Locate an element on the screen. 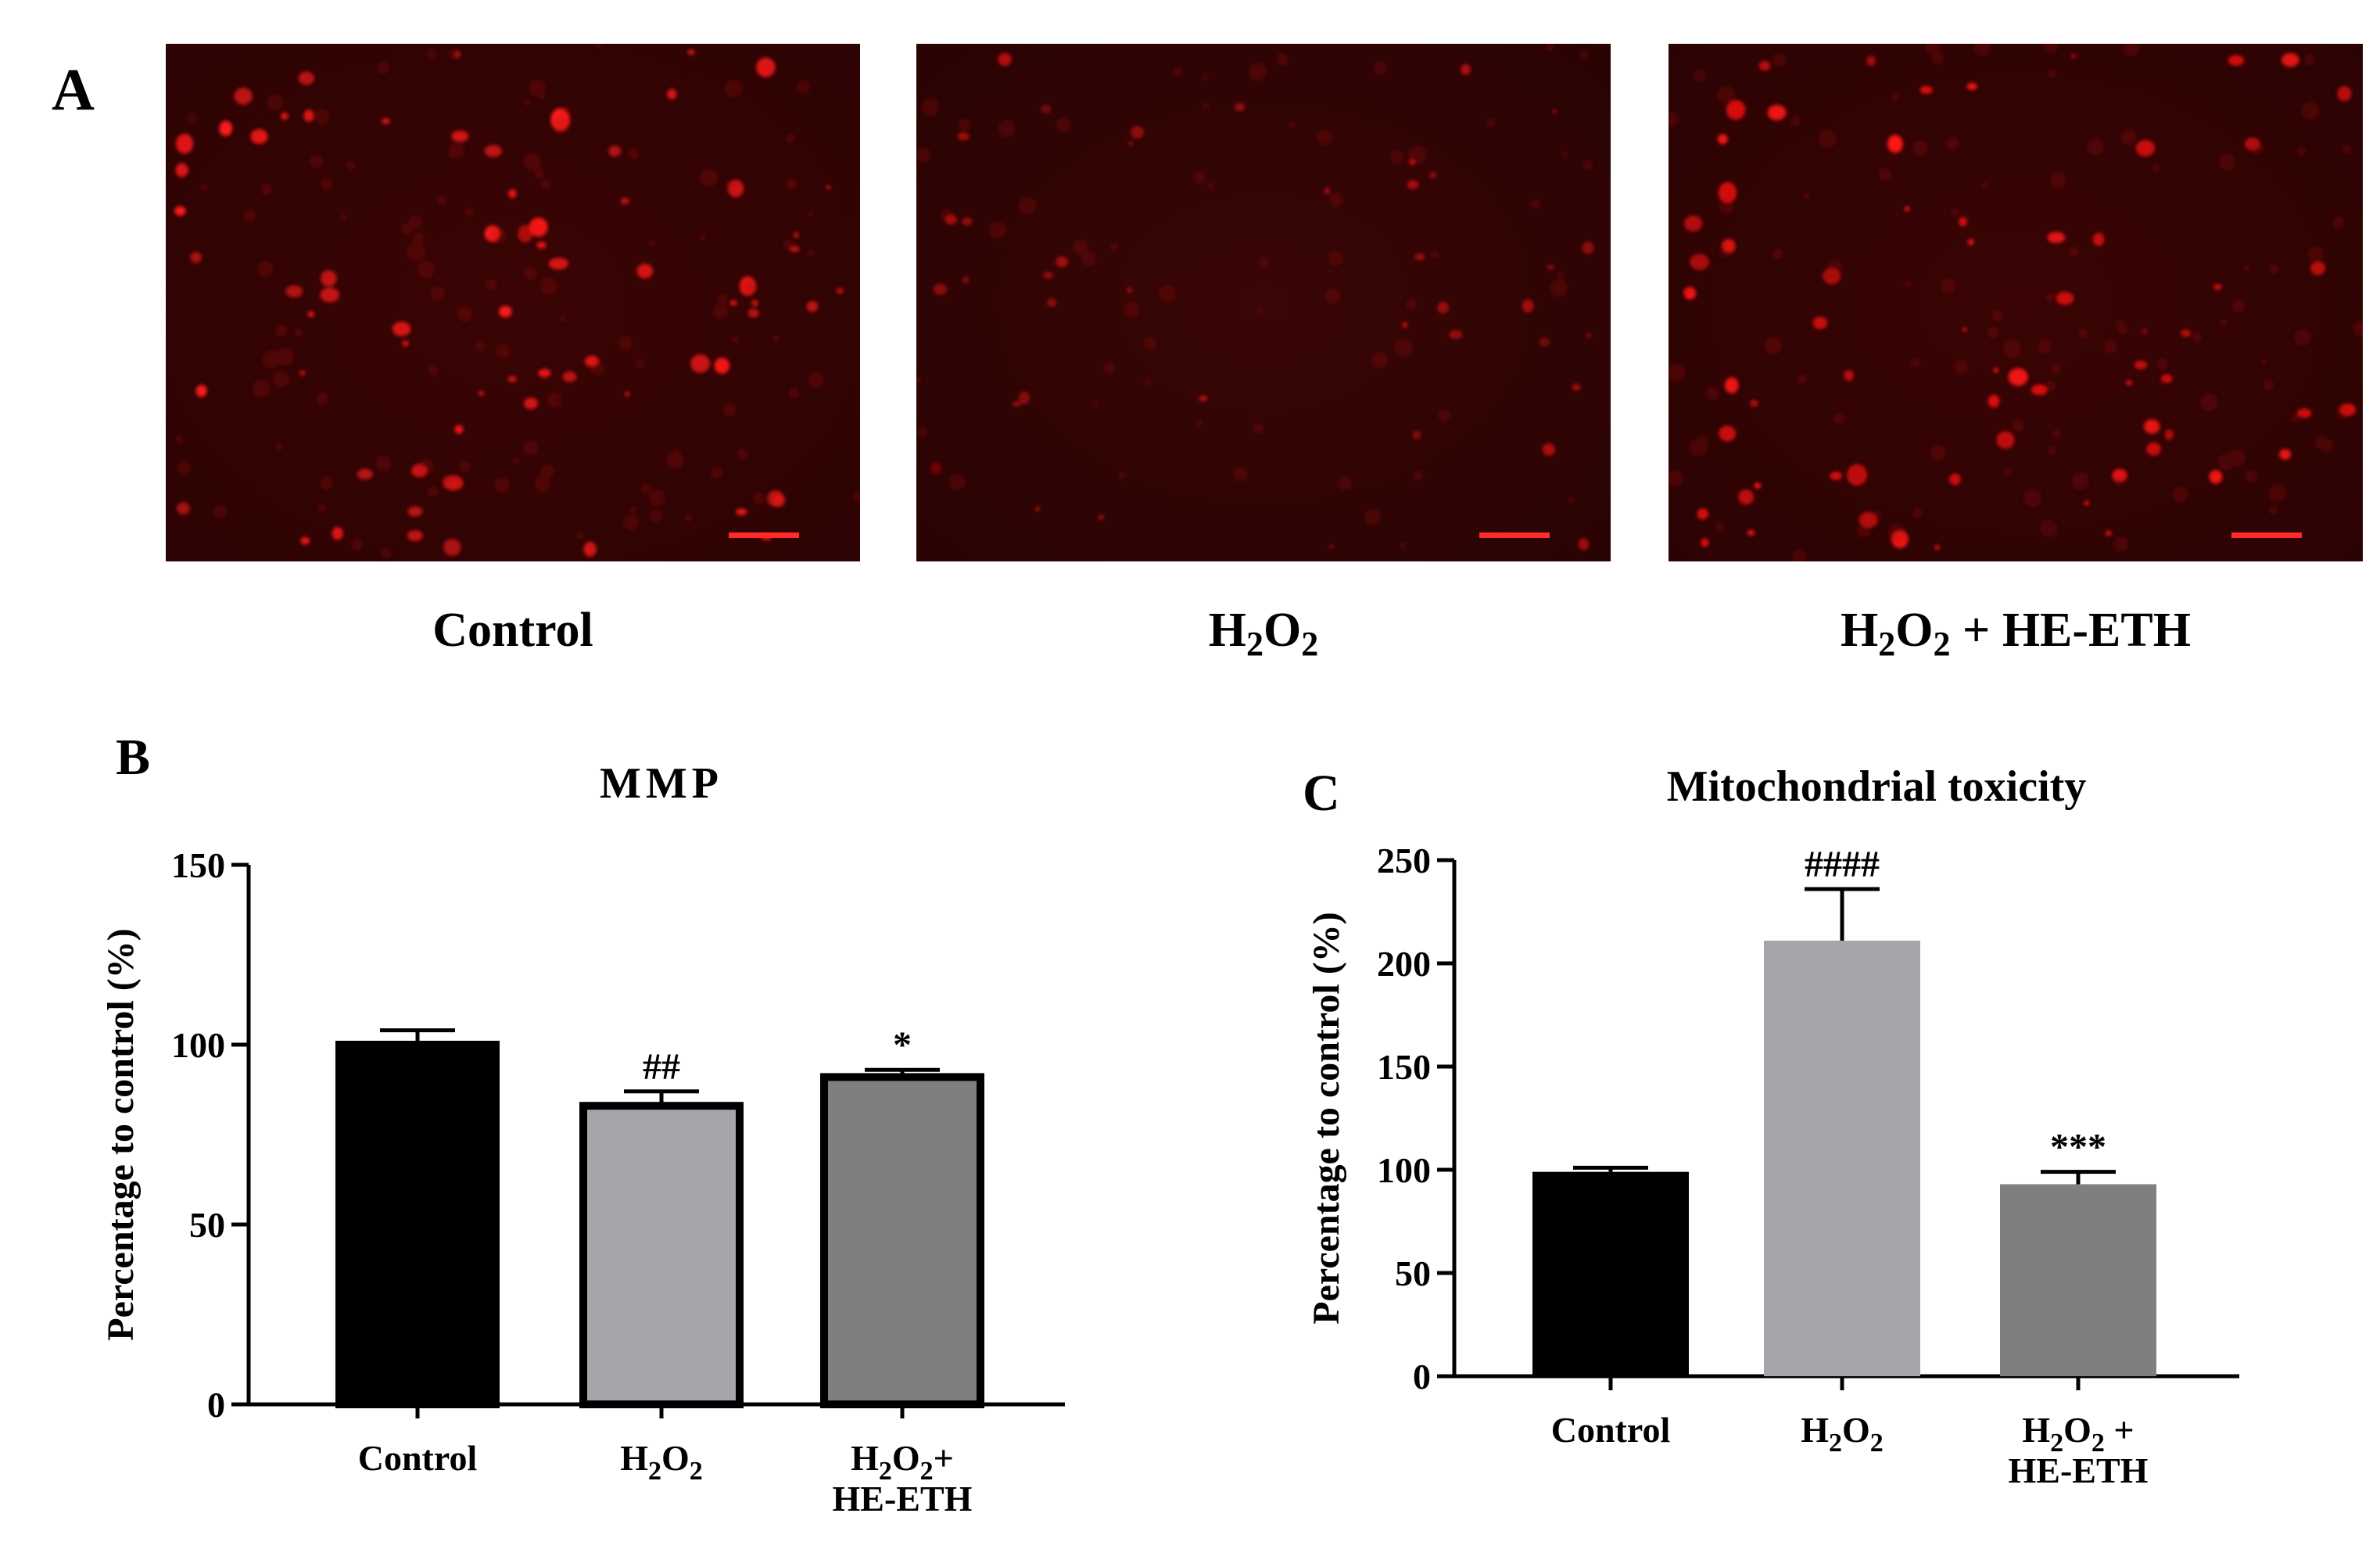 Image resolution: width=2380 pixels, height=1567 pixels. significance-label: ## is located at coordinates (661, 1067).